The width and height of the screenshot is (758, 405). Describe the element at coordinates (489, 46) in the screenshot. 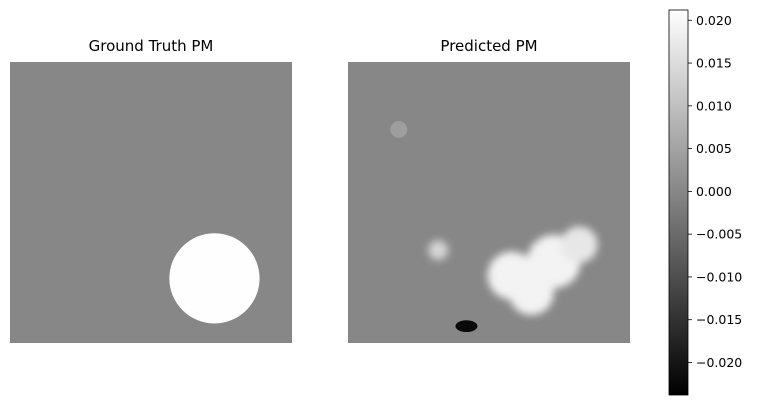

I see `predicted-title: Predicted PM` at that location.